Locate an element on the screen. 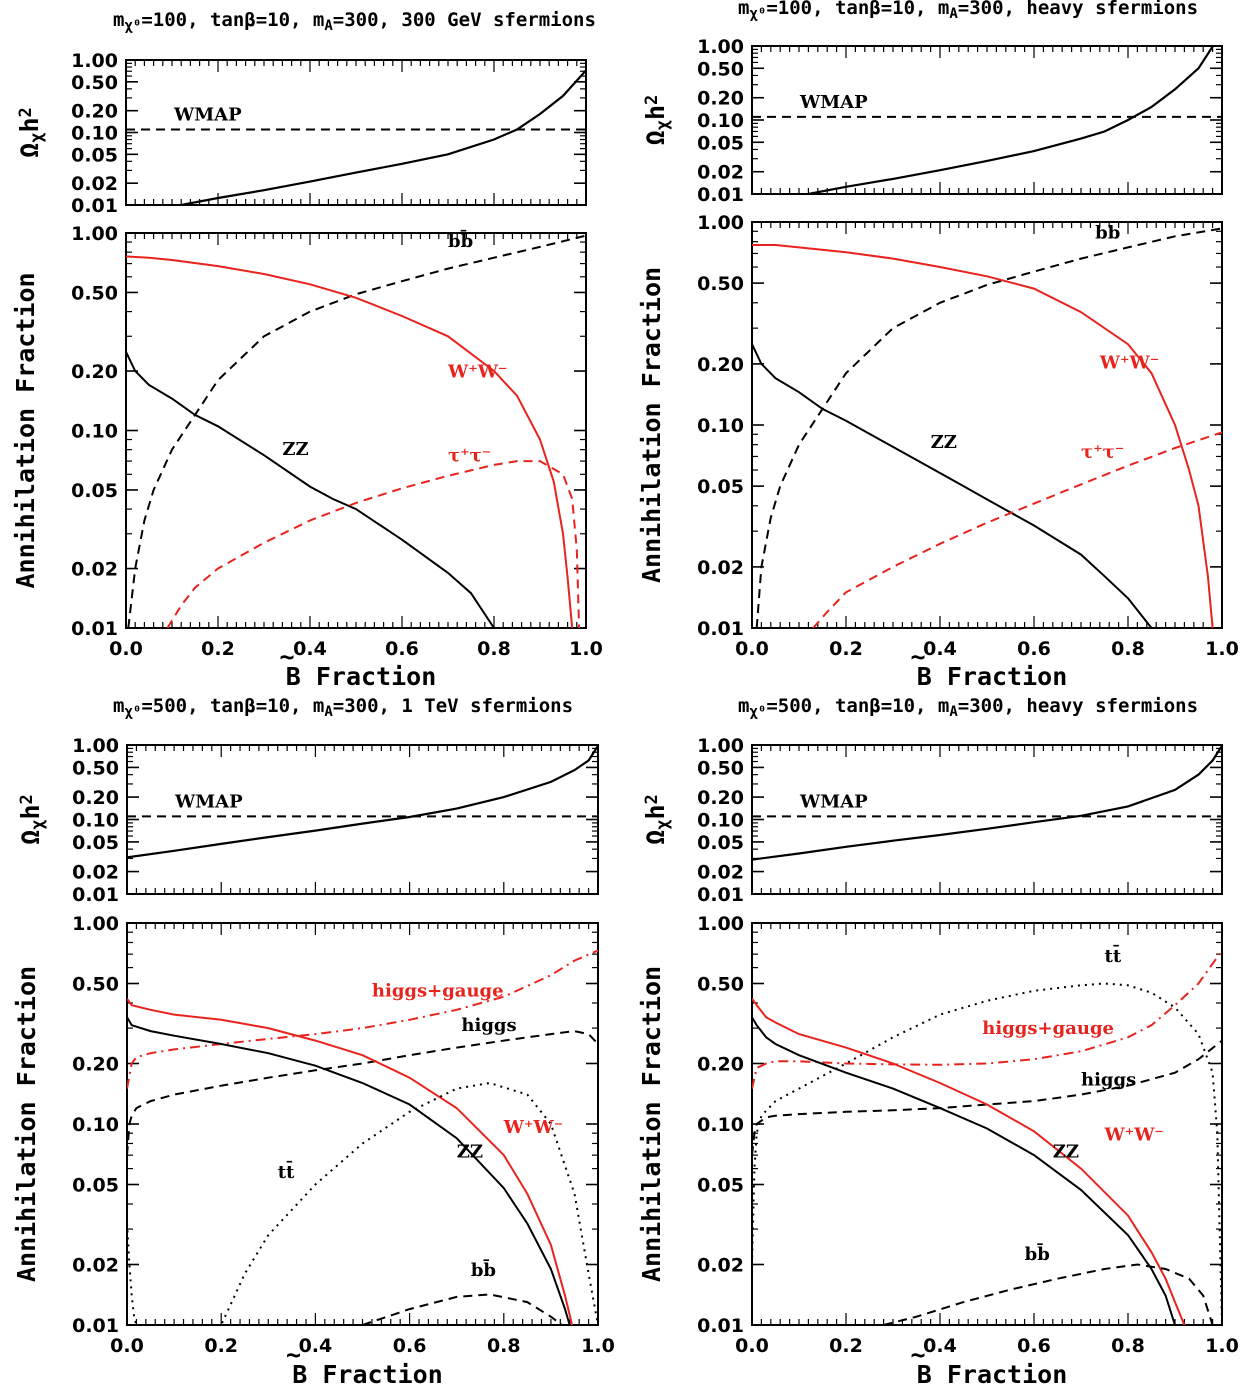 The height and width of the screenshot is (1393, 1254). label-tt: tt̄ is located at coordinates (1113, 956).